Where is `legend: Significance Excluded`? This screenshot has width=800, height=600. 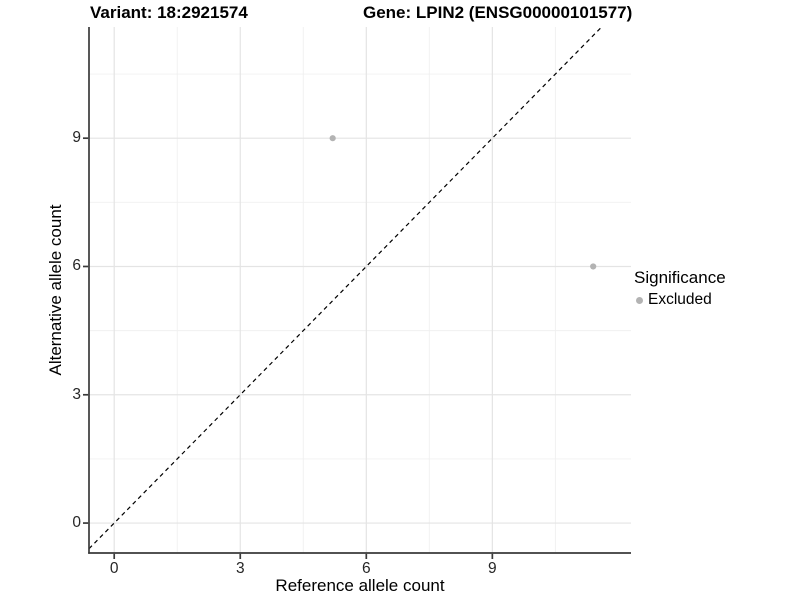 legend: Significance Excluded is located at coordinates (680, 288).